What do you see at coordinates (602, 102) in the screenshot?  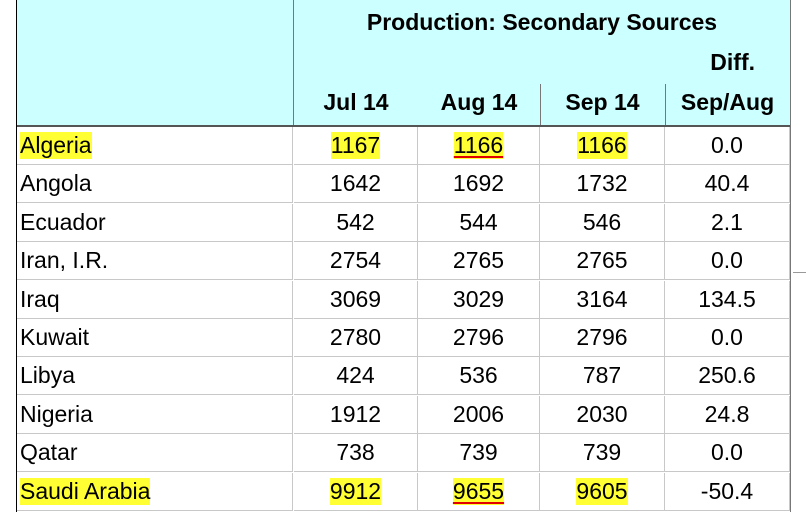 I see `column-header: Sep 14` at bounding box center [602, 102].